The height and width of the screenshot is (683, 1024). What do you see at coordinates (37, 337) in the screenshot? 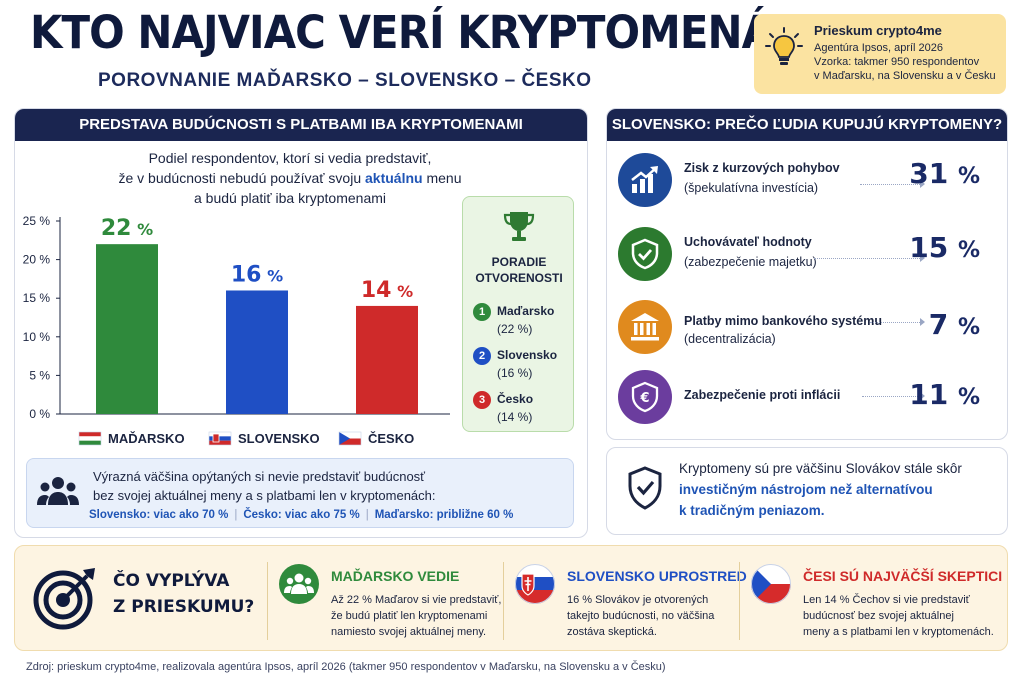
I see `y-tick-label: 10 %` at bounding box center [37, 337].